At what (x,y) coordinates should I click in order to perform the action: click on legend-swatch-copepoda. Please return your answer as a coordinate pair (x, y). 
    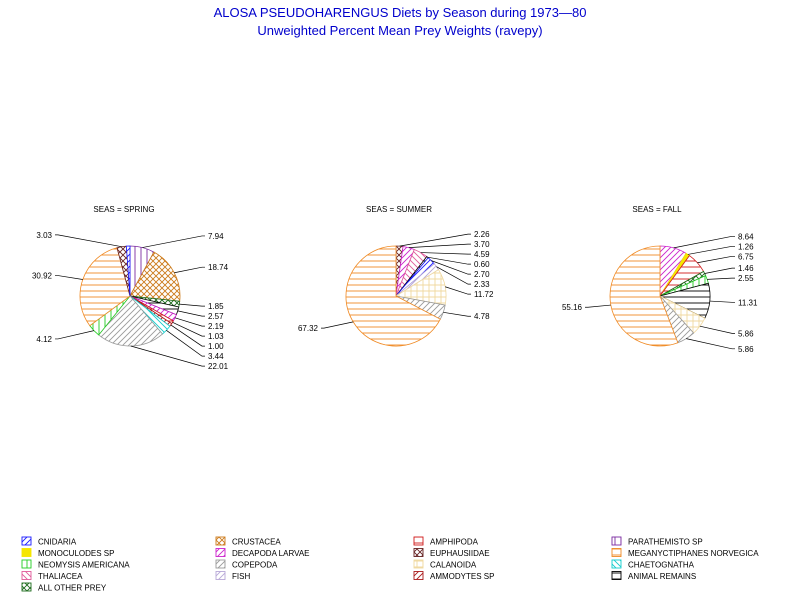
    Looking at the image, I should click on (220, 564).